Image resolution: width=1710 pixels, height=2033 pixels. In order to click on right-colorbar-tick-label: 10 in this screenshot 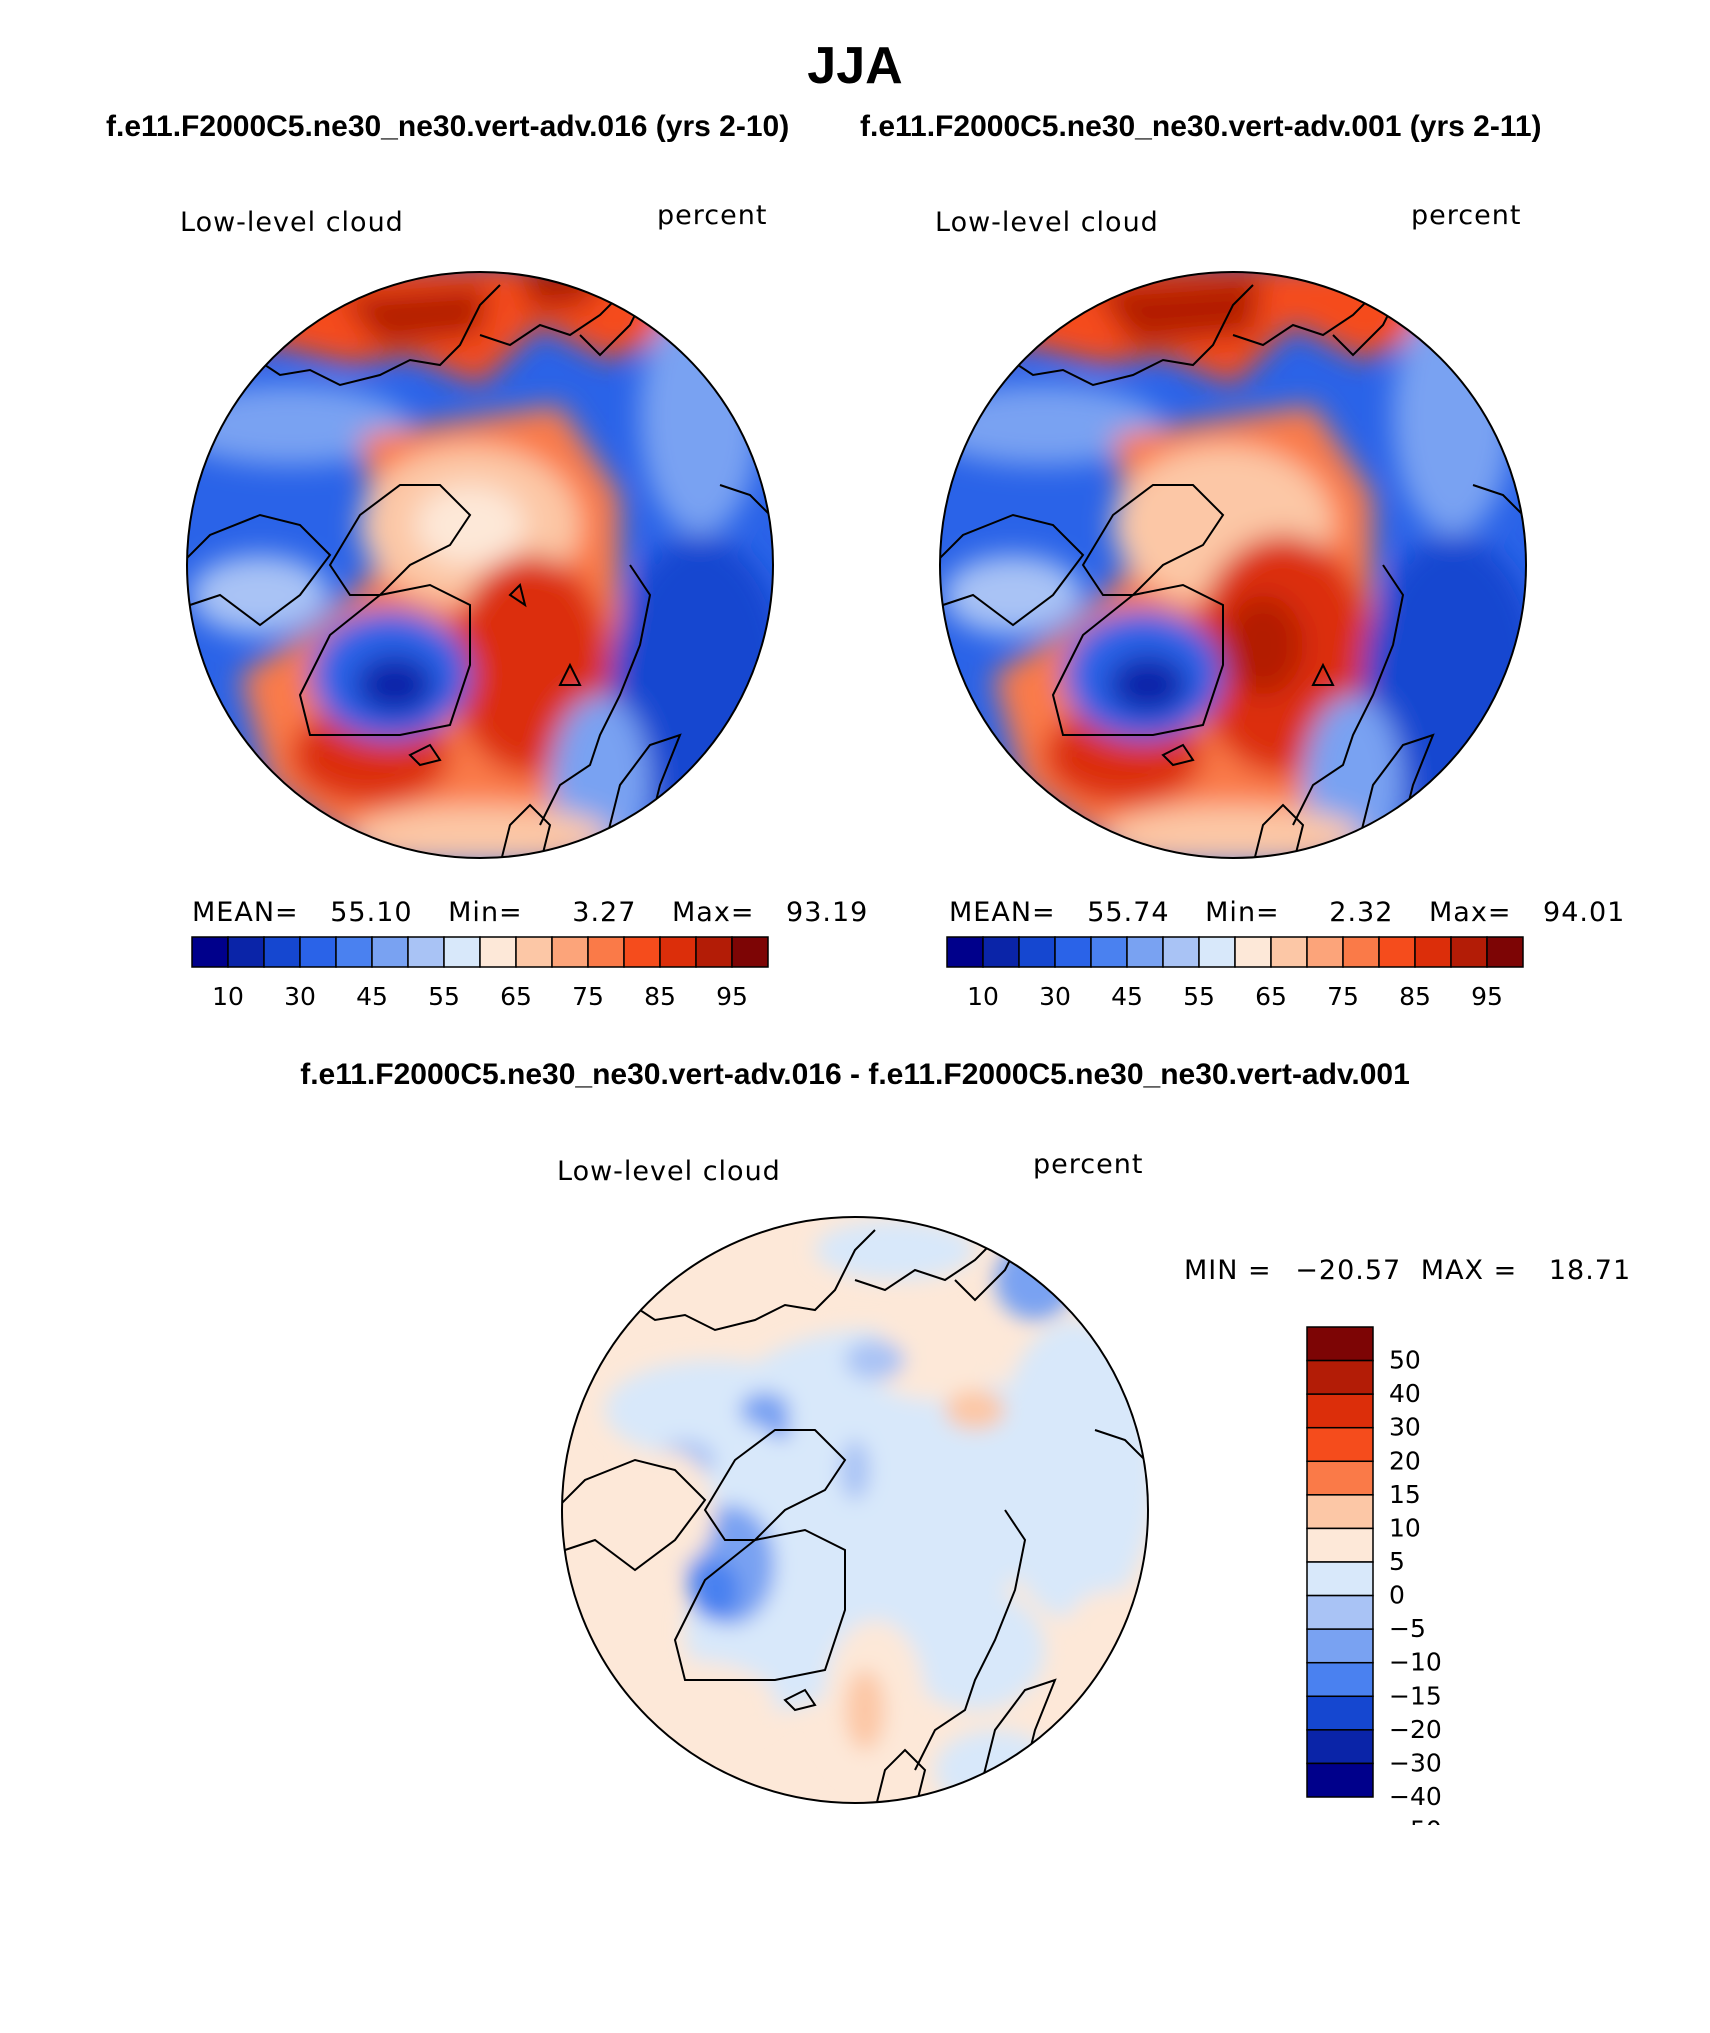, I will do `click(983, 996)`.